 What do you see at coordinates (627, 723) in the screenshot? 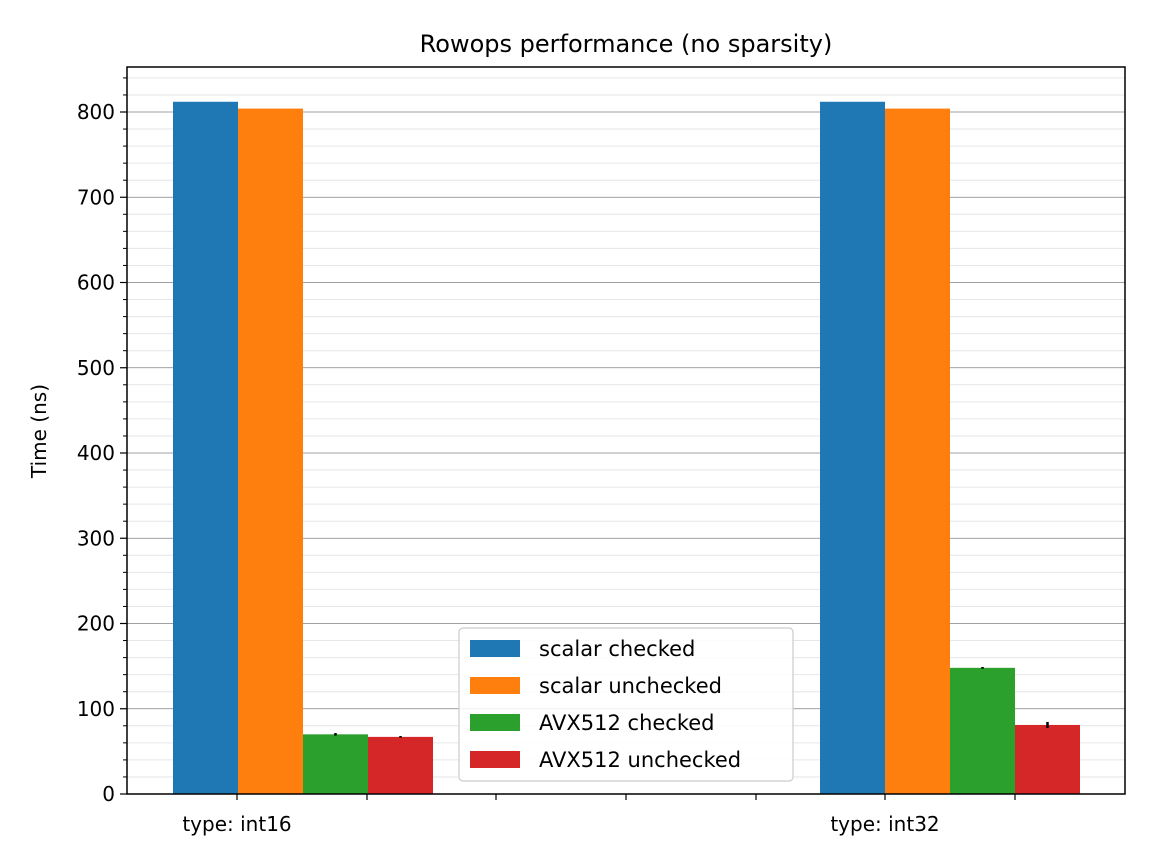
I see `legend-label: AVX512 checked` at bounding box center [627, 723].